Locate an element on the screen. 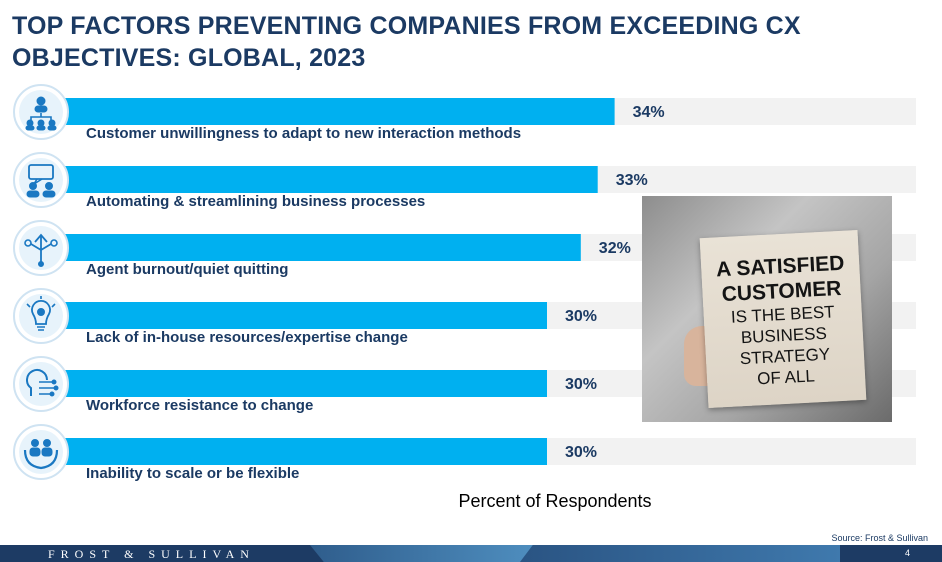  data-label: 34% is located at coordinates (649, 112).